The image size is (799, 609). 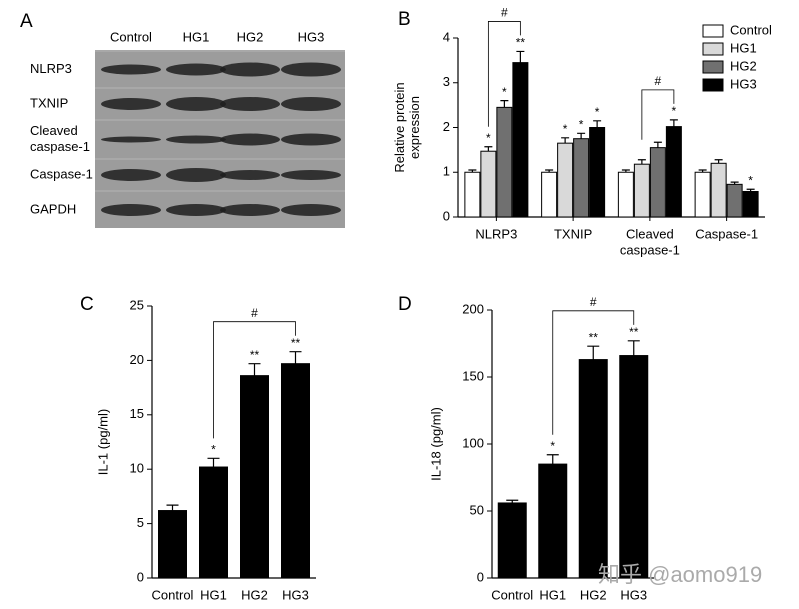 What do you see at coordinates (311, 36) in the screenshot?
I see `blot-column-label: HG3` at bounding box center [311, 36].